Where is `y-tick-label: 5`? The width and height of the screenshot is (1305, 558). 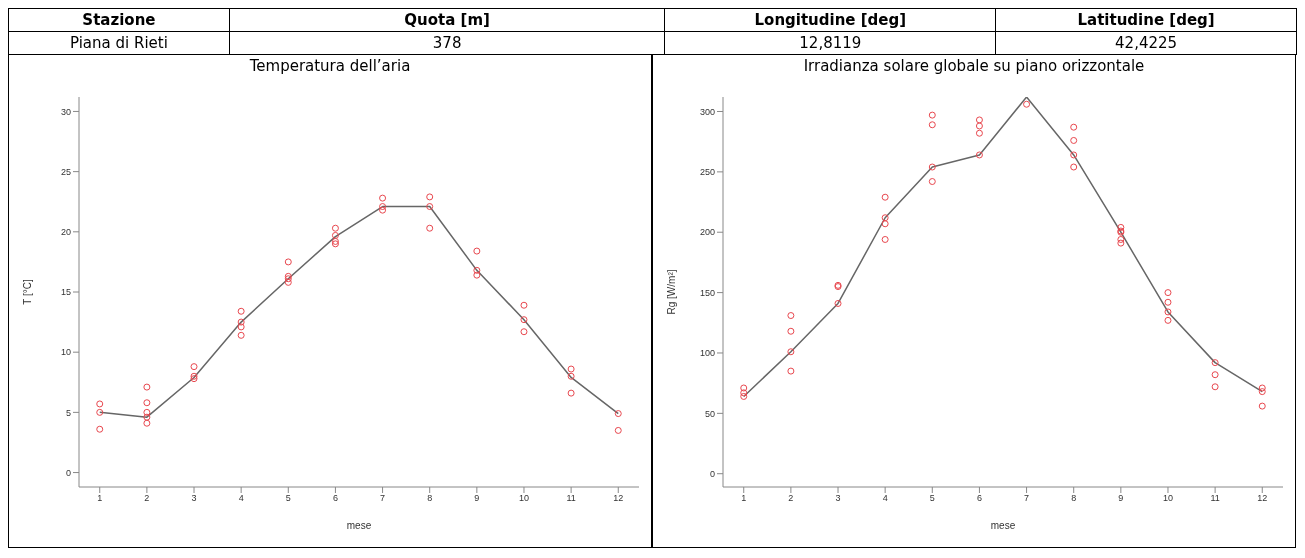
y-tick-label: 5 is located at coordinates (68, 412).